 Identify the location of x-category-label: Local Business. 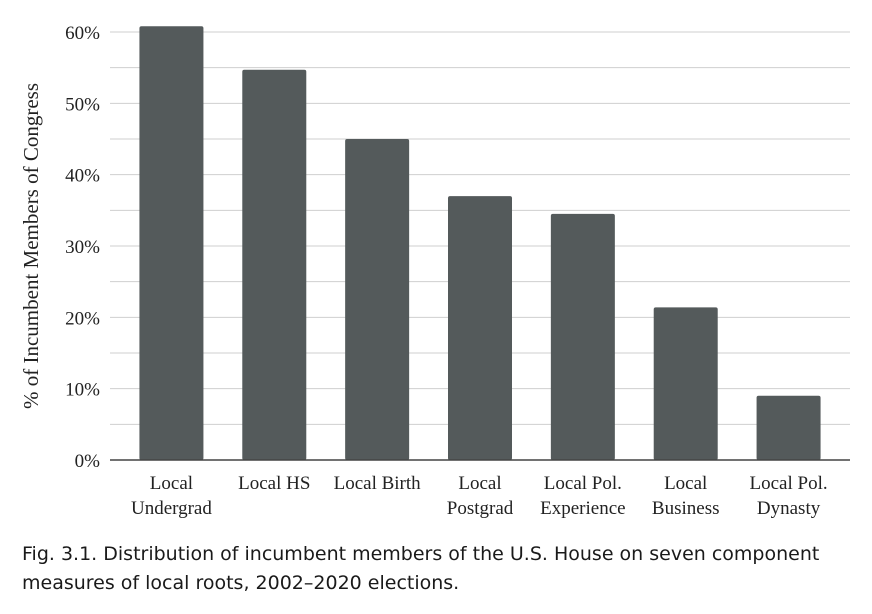
(686, 496).